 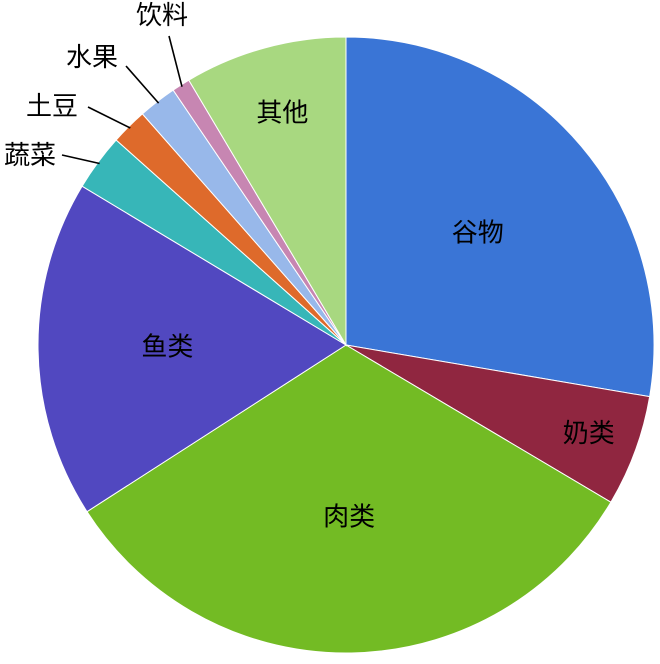 What do you see at coordinates (162, 16) in the screenshot?
I see `slice-8-label: 饮料` at bounding box center [162, 16].